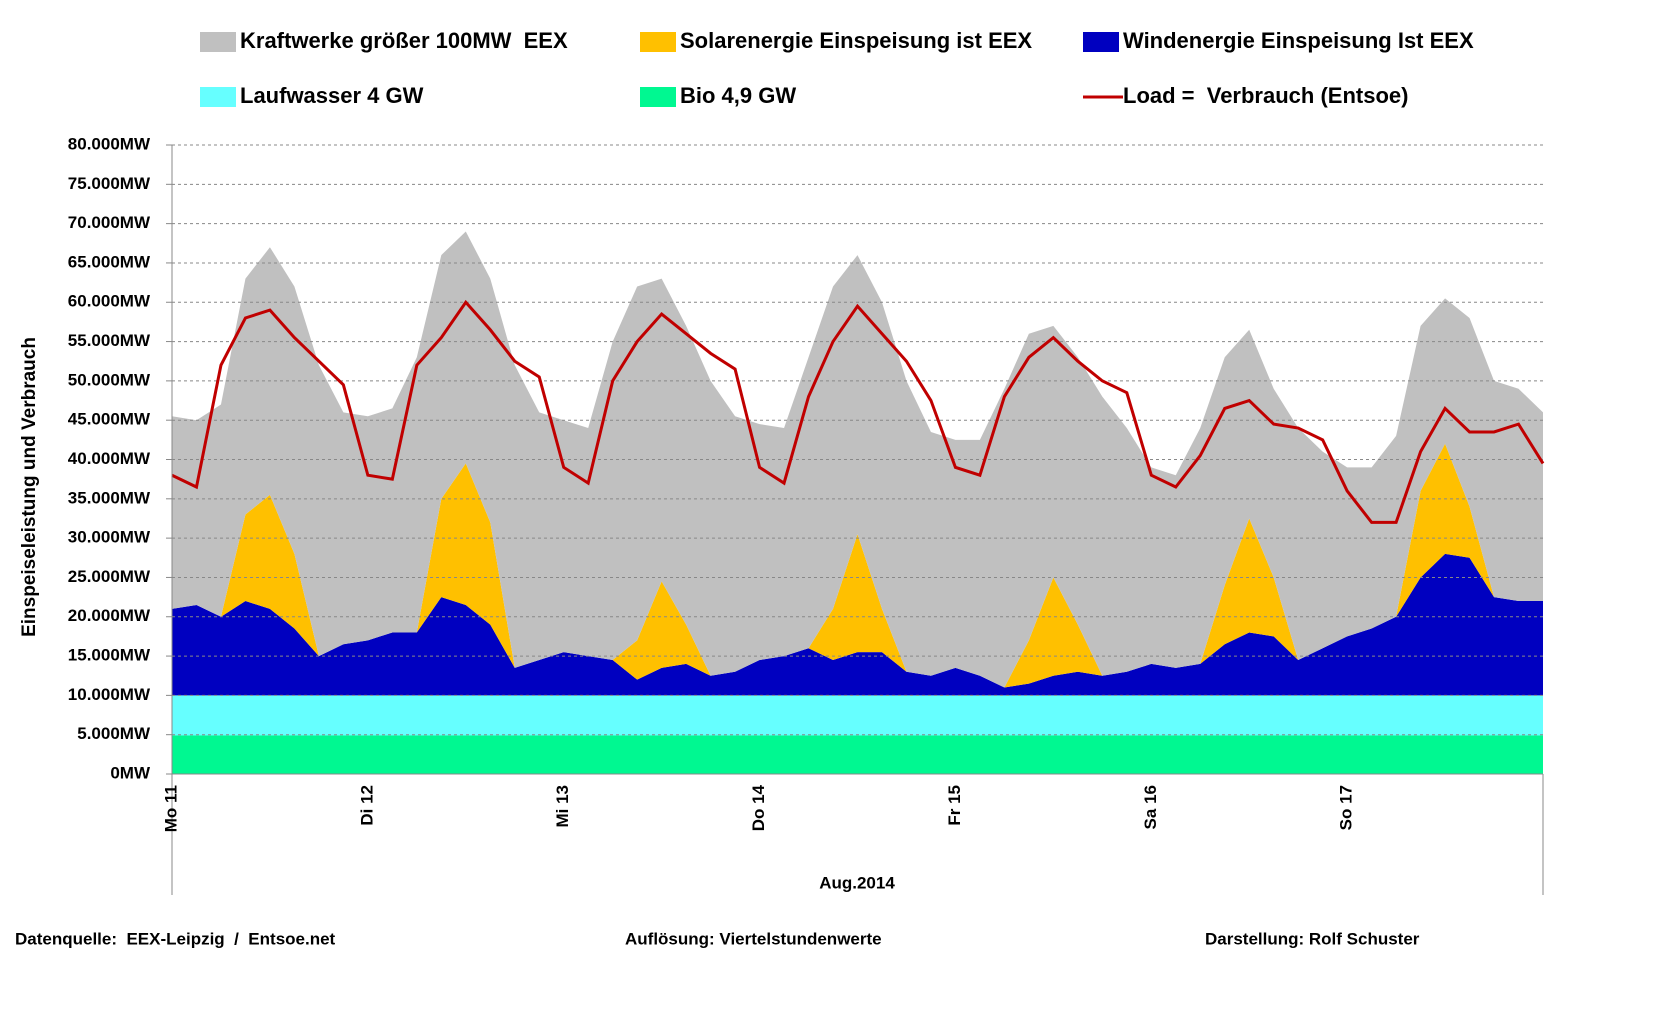 This screenshot has height=1013, width=1657. What do you see at coordinates (130, 772) in the screenshot?
I see `y-tick-label: 0MW` at bounding box center [130, 772].